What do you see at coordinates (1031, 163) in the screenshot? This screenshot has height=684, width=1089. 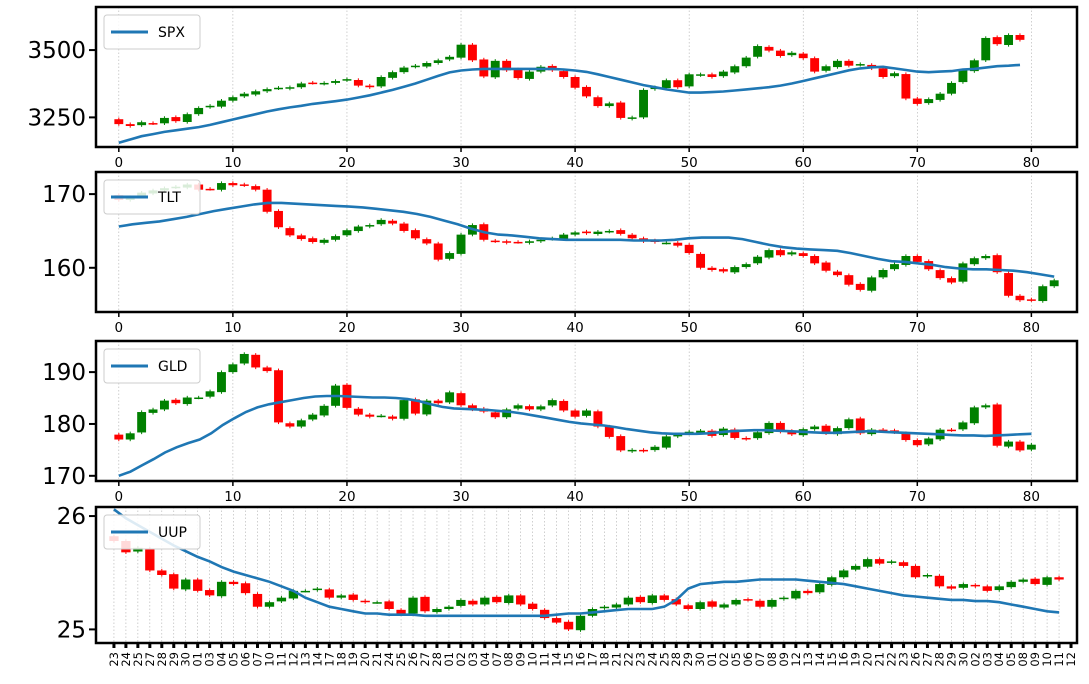 I see `x-tick-label: 80` at bounding box center [1031, 163].